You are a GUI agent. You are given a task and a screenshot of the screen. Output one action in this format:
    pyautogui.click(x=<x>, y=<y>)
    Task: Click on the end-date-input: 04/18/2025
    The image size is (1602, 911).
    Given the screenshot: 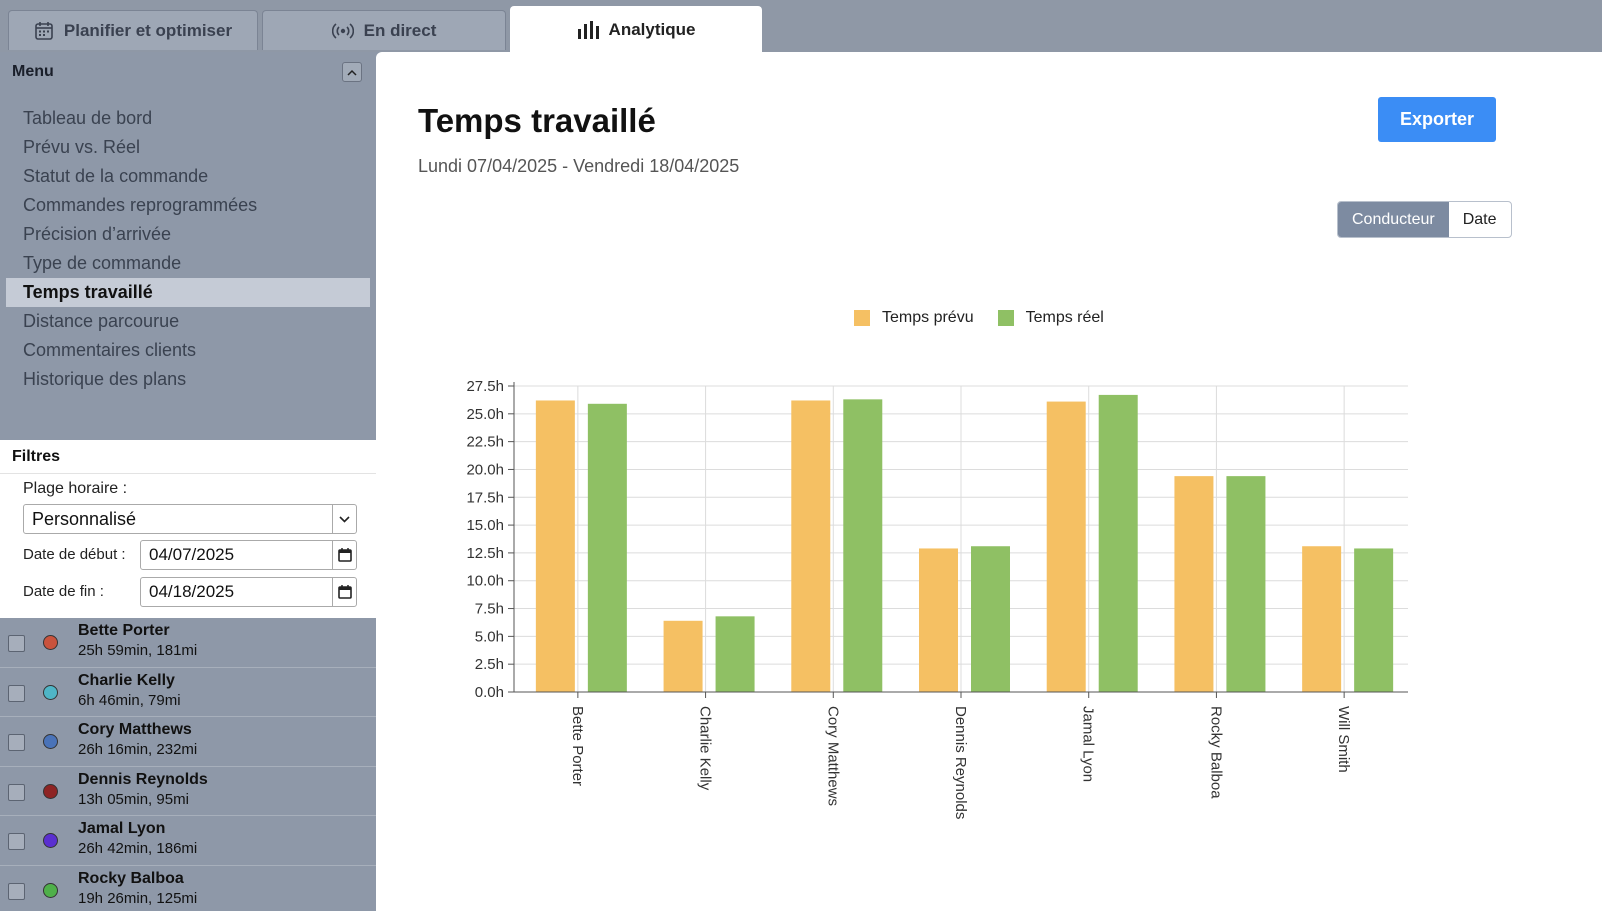 What is the action you would take?
    pyautogui.click(x=248, y=592)
    